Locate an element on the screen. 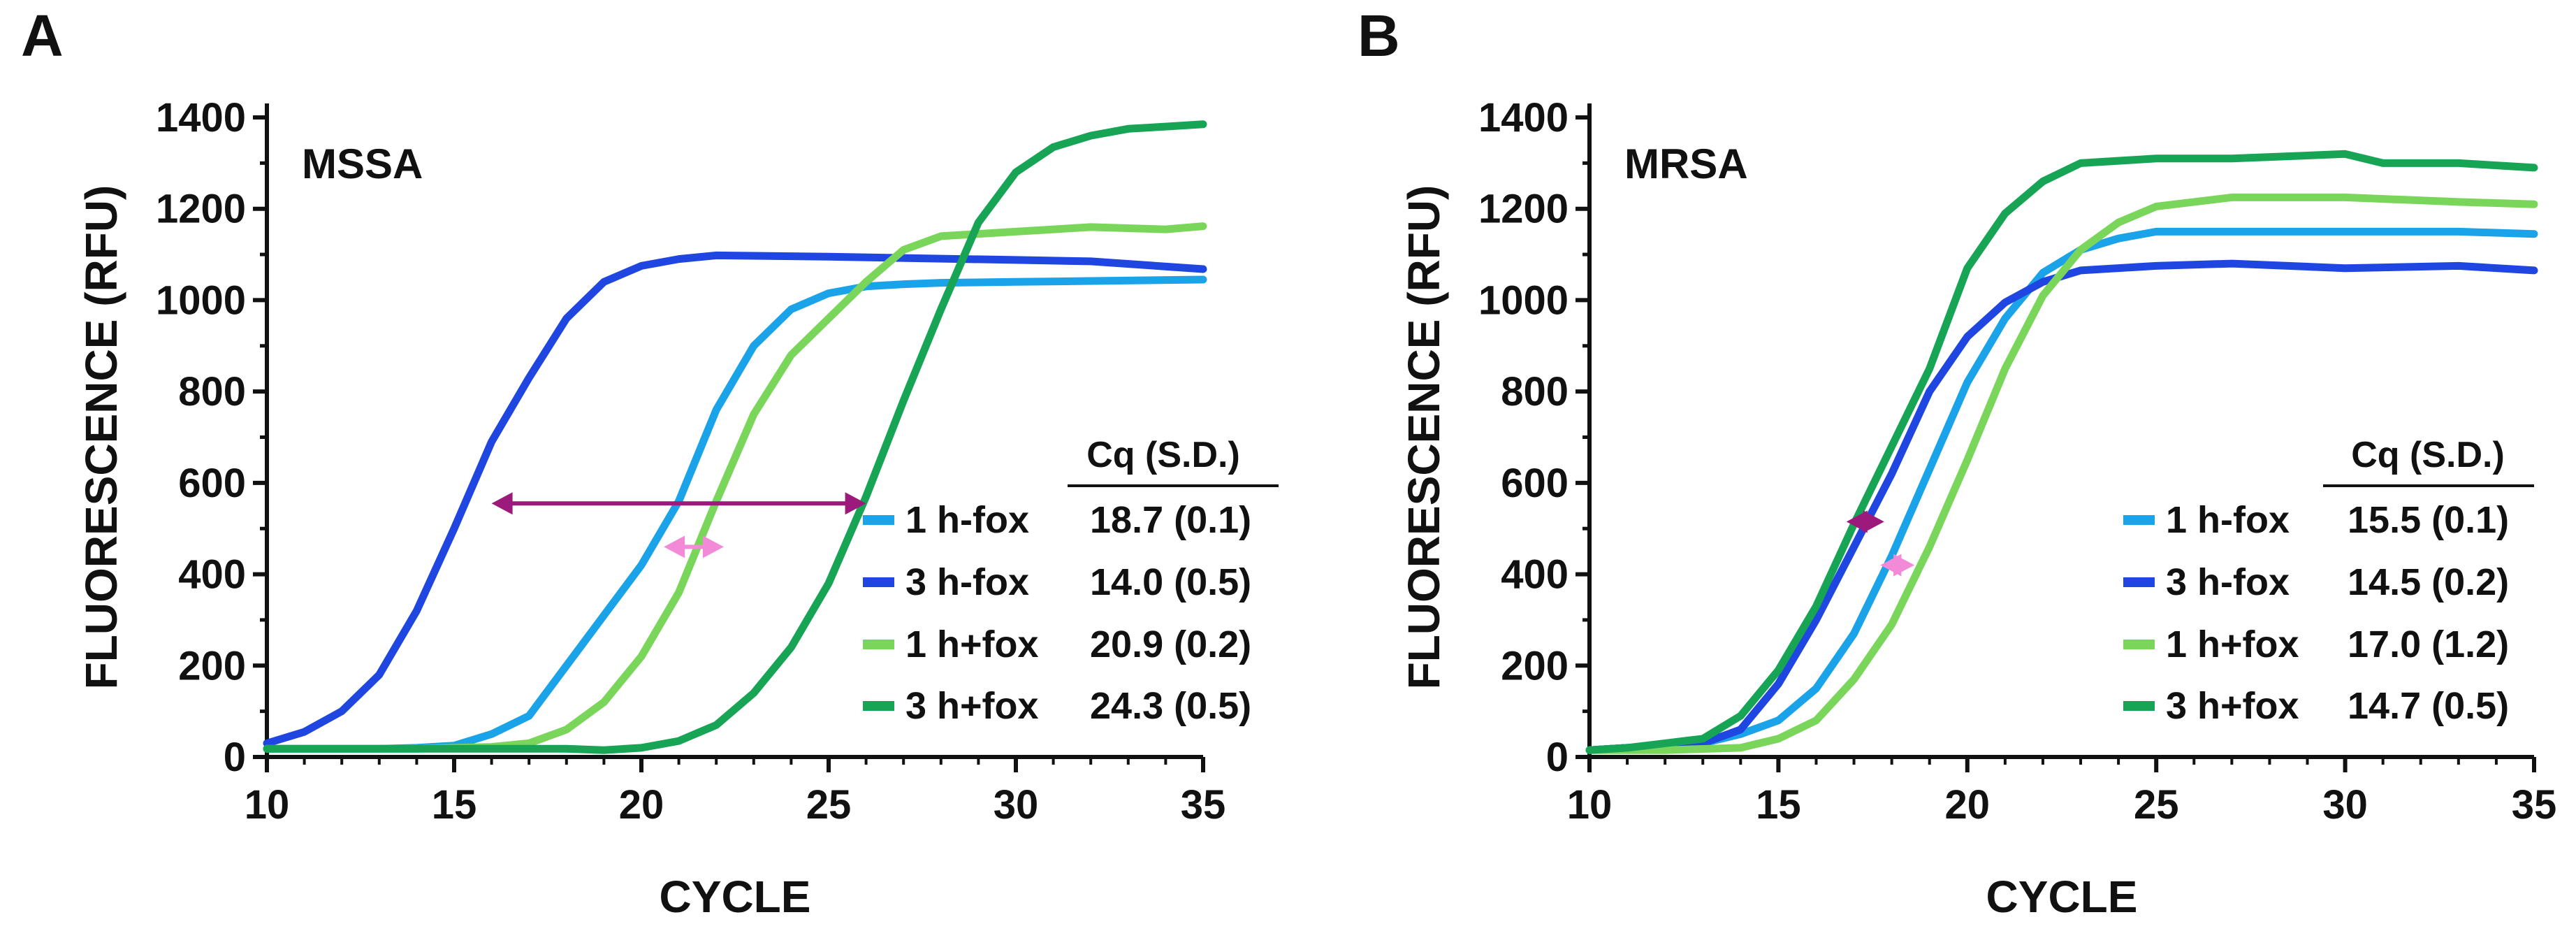 Image resolution: width=2576 pixels, height=938 pixels. panel-letter: B is located at coordinates (1379, 35).